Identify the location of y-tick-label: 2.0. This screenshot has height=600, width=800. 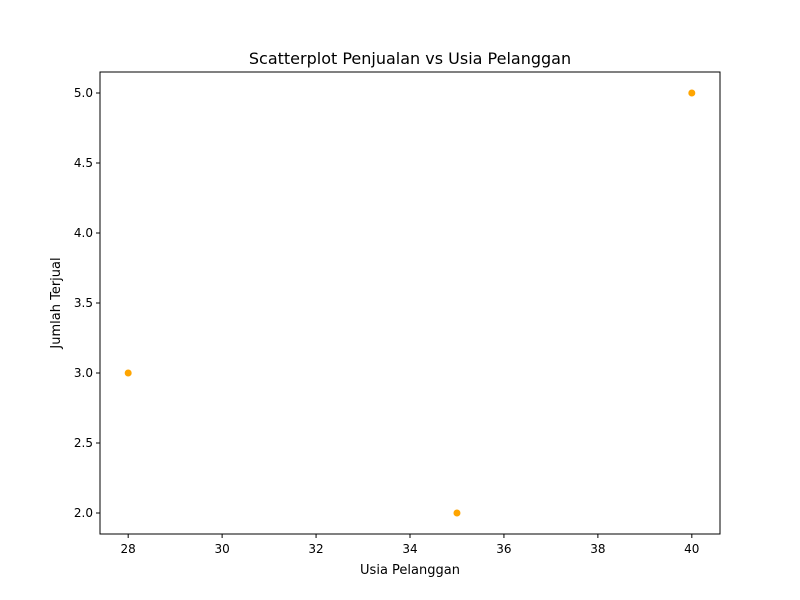
(83, 513).